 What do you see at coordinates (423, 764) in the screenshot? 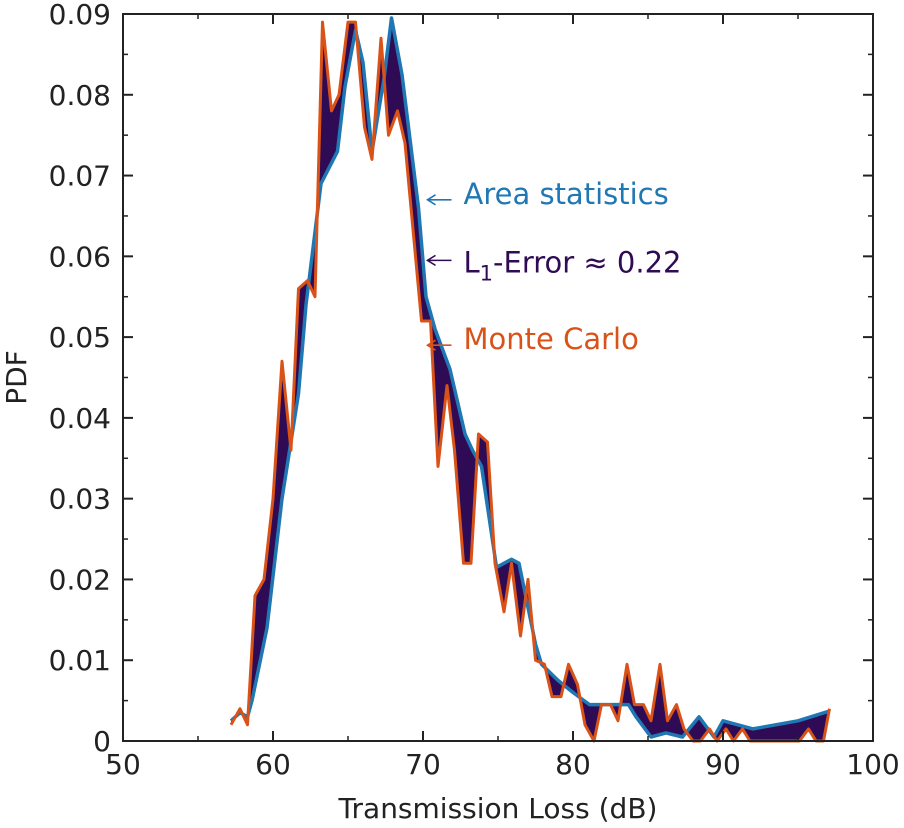
I see `x-tick-label: 70` at bounding box center [423, 764].